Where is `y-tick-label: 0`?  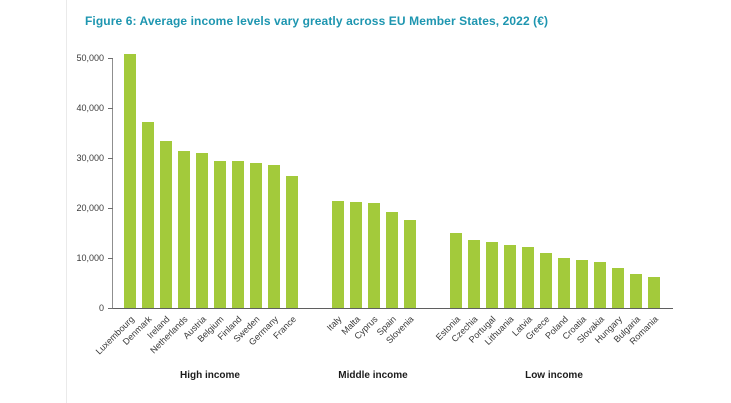
y-tick-label: 0 is located at coordinates (101, 308).